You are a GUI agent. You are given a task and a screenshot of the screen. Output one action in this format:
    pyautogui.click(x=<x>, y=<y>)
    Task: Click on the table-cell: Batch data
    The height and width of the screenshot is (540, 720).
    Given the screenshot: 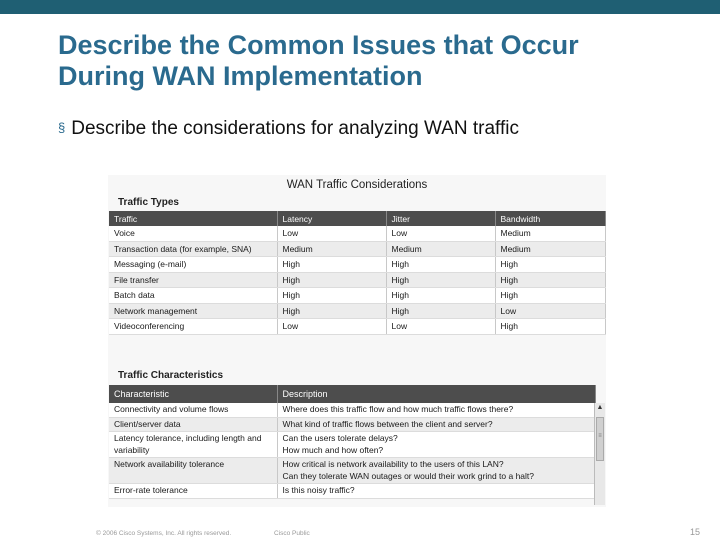 What is the action you would take?
    pyautogui.click(x=193, y=295)
    